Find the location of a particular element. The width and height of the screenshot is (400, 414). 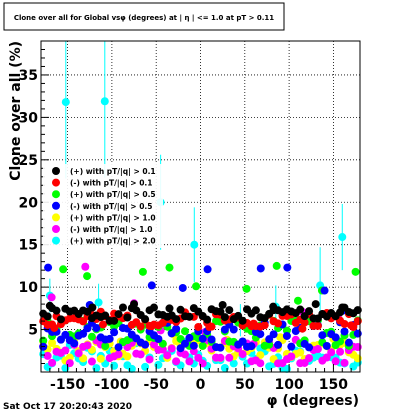

legend-entry: (+) with pT/|q| > 0.1 is located at coordinates (113, 172).